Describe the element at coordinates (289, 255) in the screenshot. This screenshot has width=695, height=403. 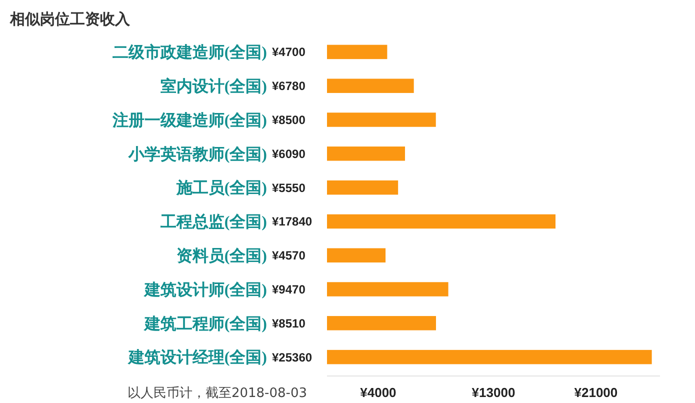
I see `data-label: ¥4570` at that location.